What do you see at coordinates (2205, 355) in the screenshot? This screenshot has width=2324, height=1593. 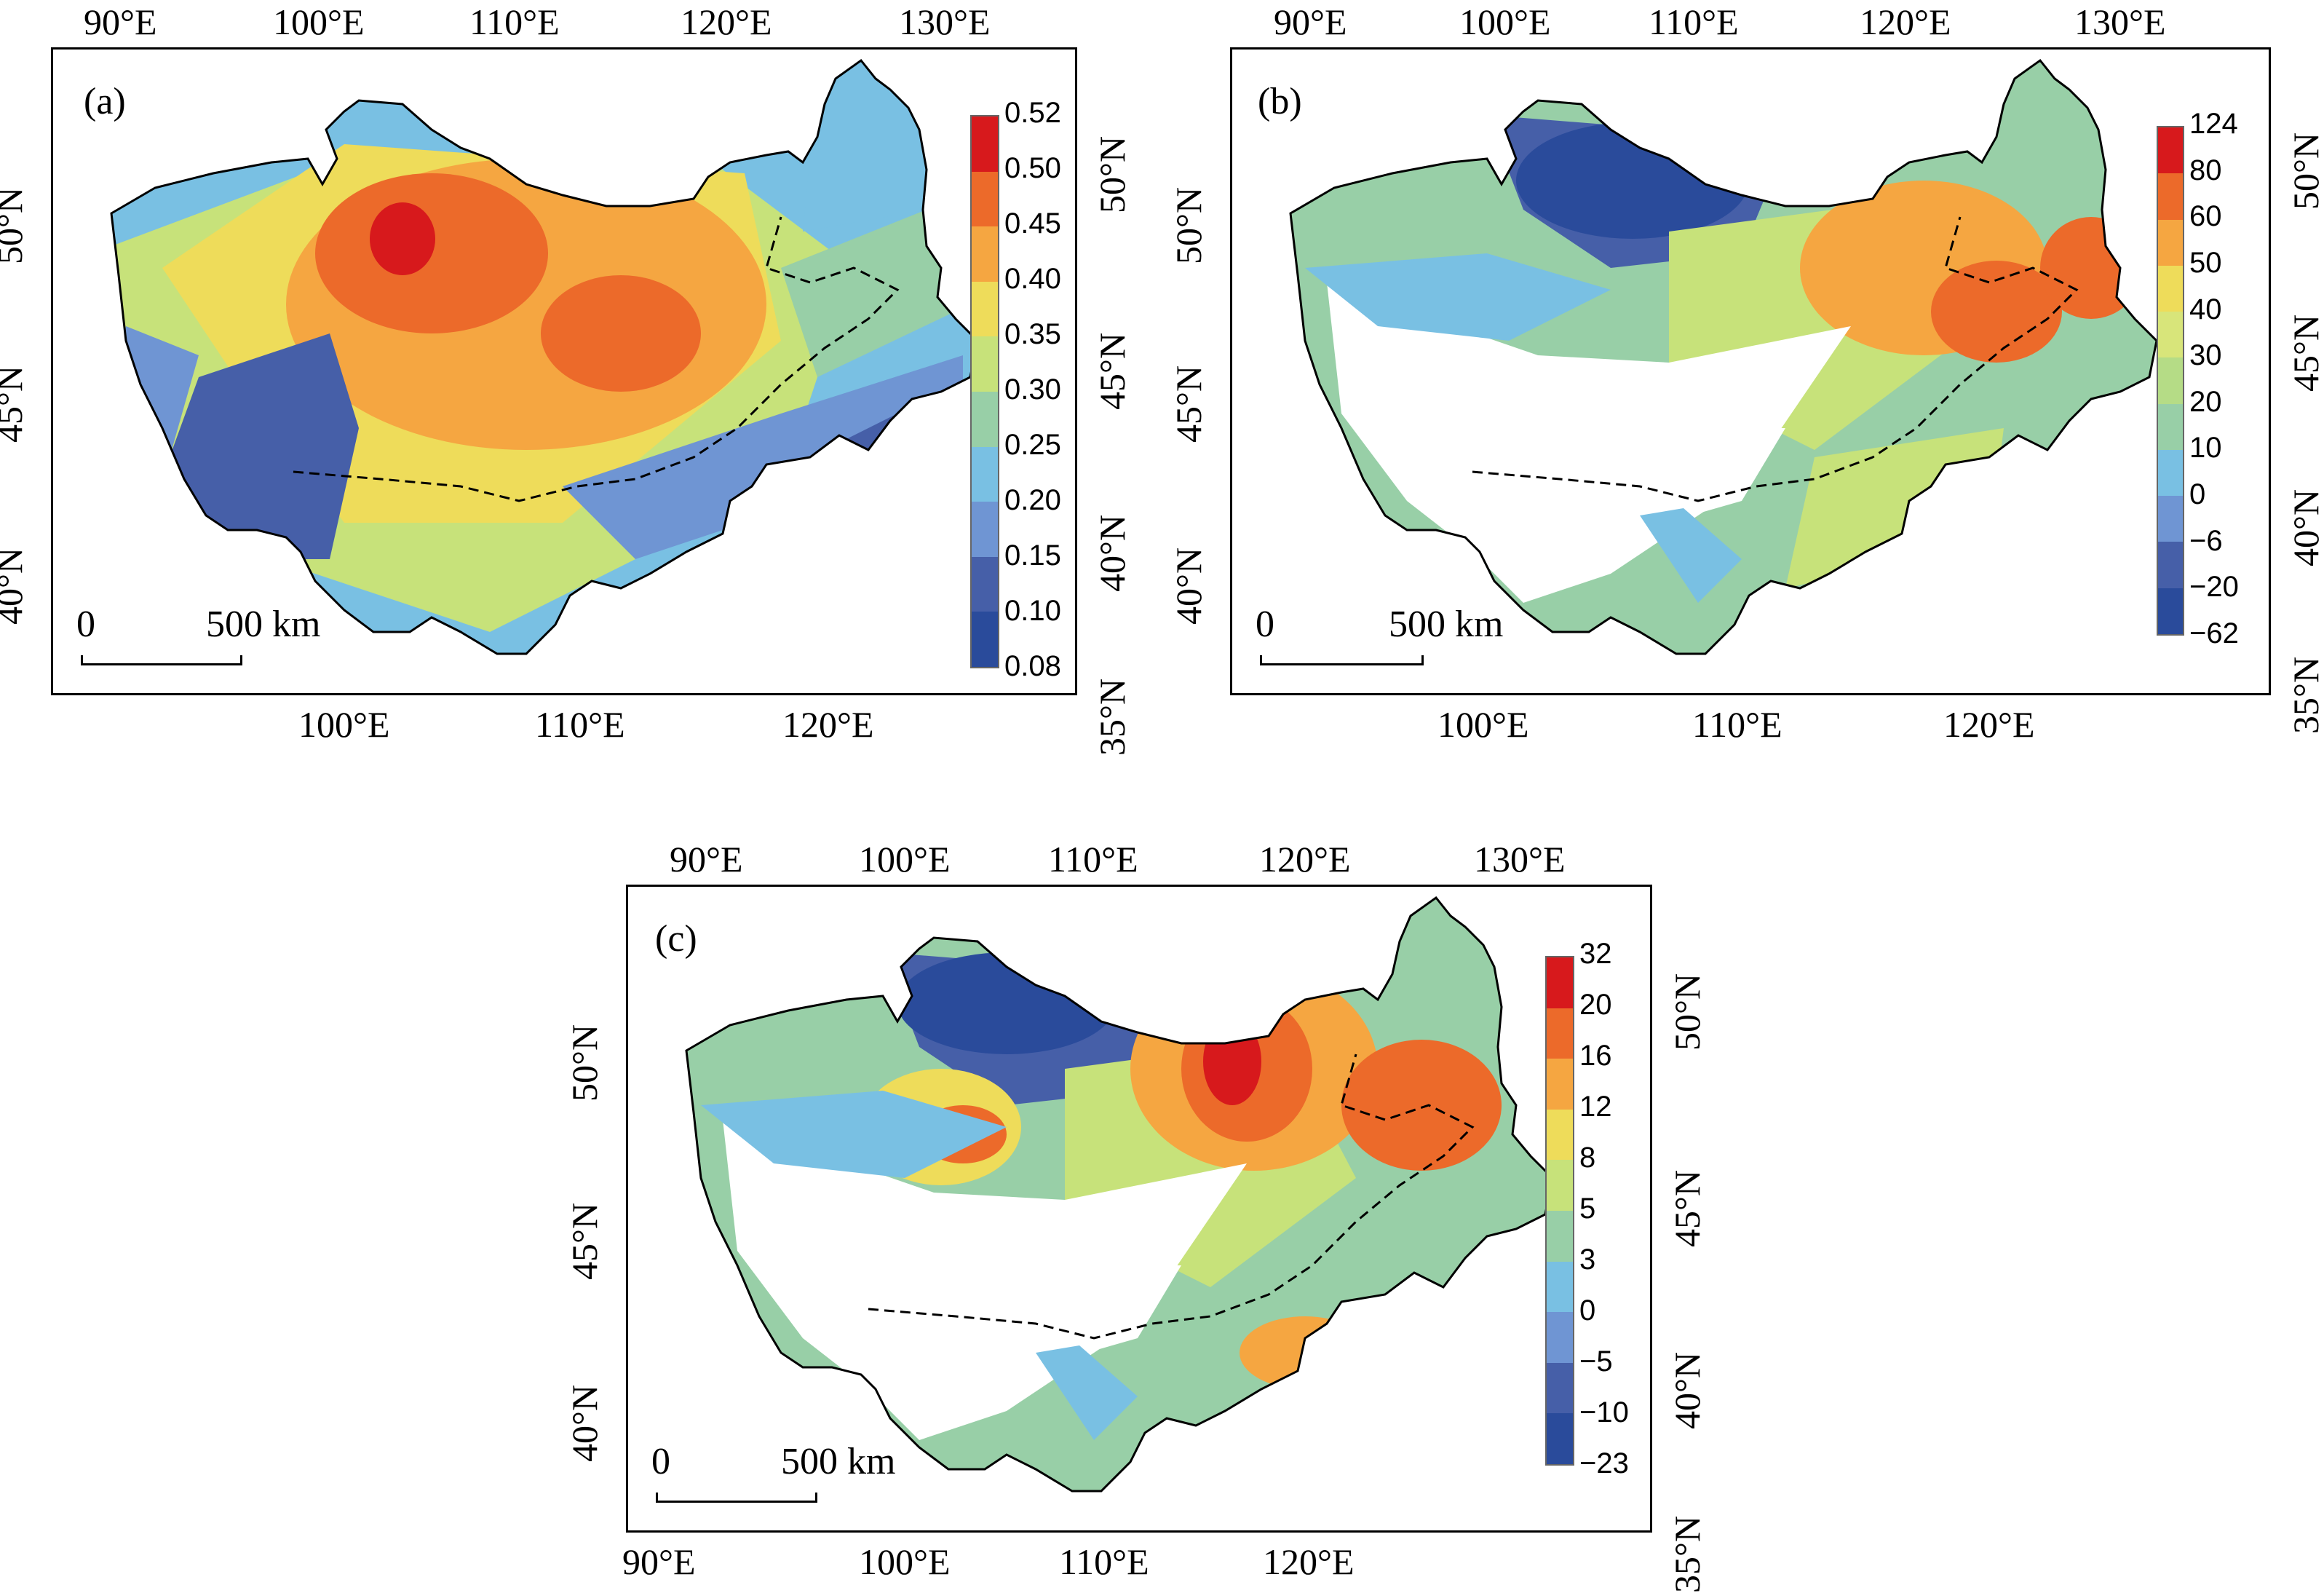 I see `colorbar-tick-label: 30` at bounding box center [2205, 355].